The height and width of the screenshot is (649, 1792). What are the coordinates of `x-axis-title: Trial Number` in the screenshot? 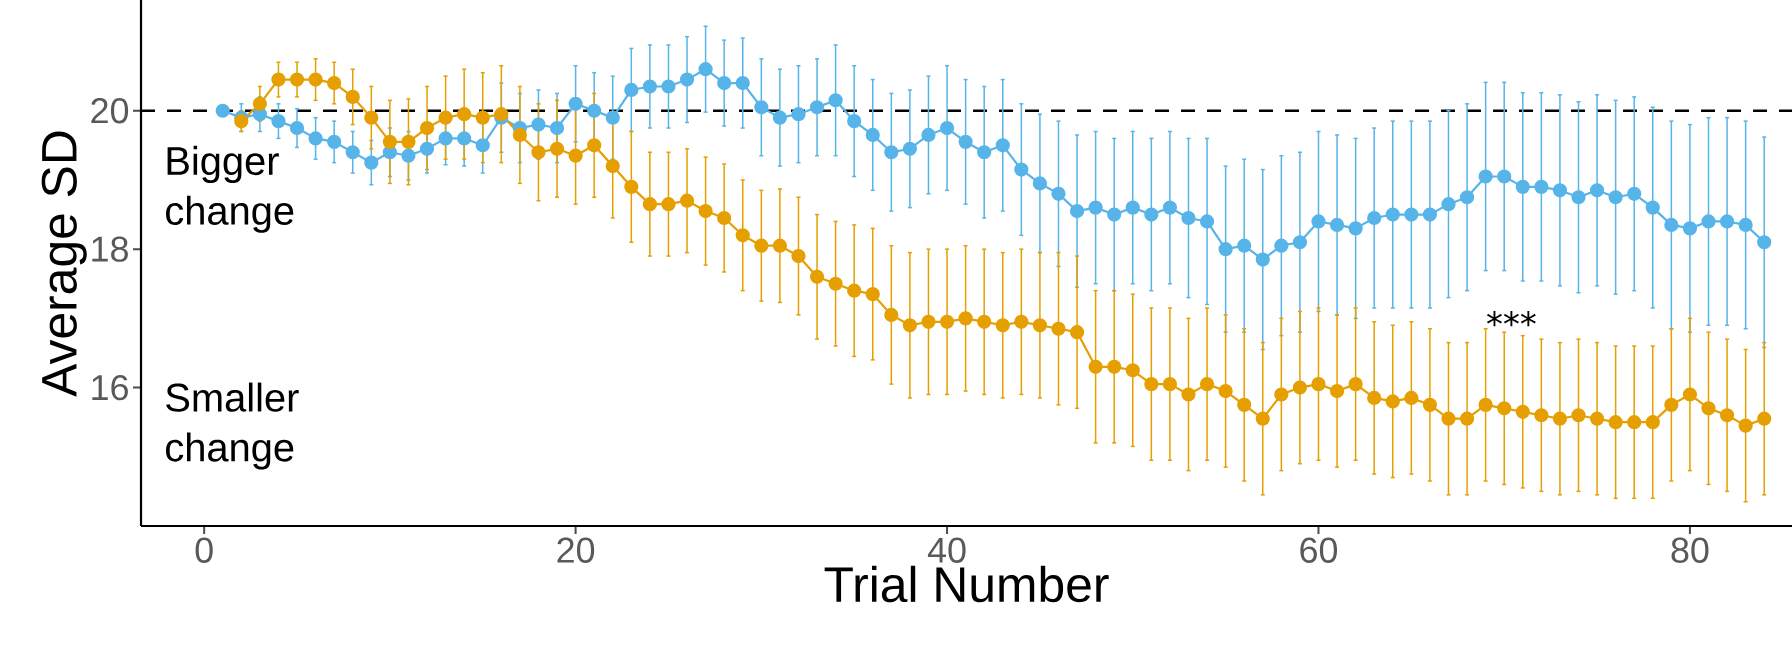 It's located at (966, 584).